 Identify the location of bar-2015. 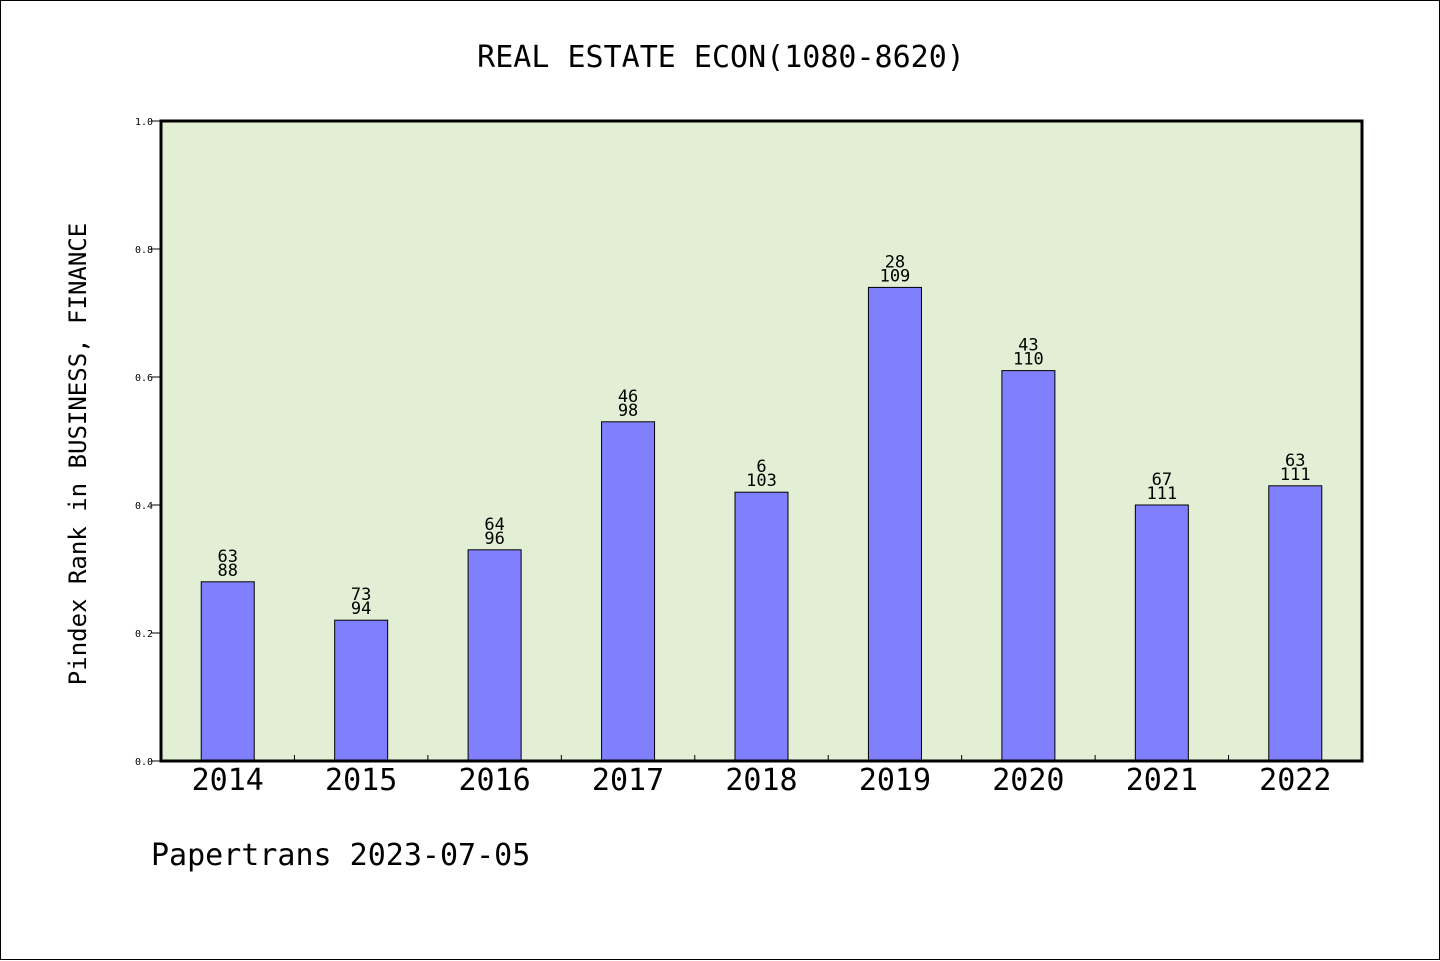
(361, 690).